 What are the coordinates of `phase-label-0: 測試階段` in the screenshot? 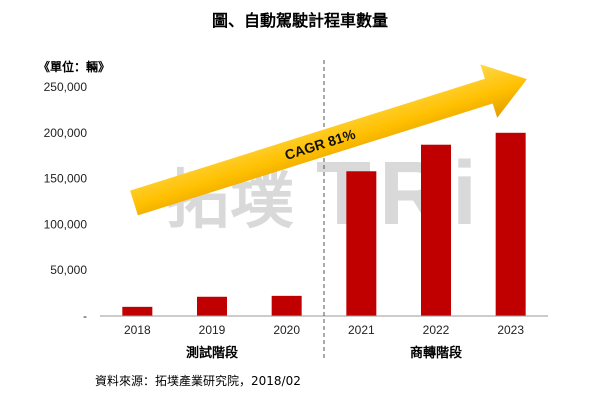 It's located at (212, 353).